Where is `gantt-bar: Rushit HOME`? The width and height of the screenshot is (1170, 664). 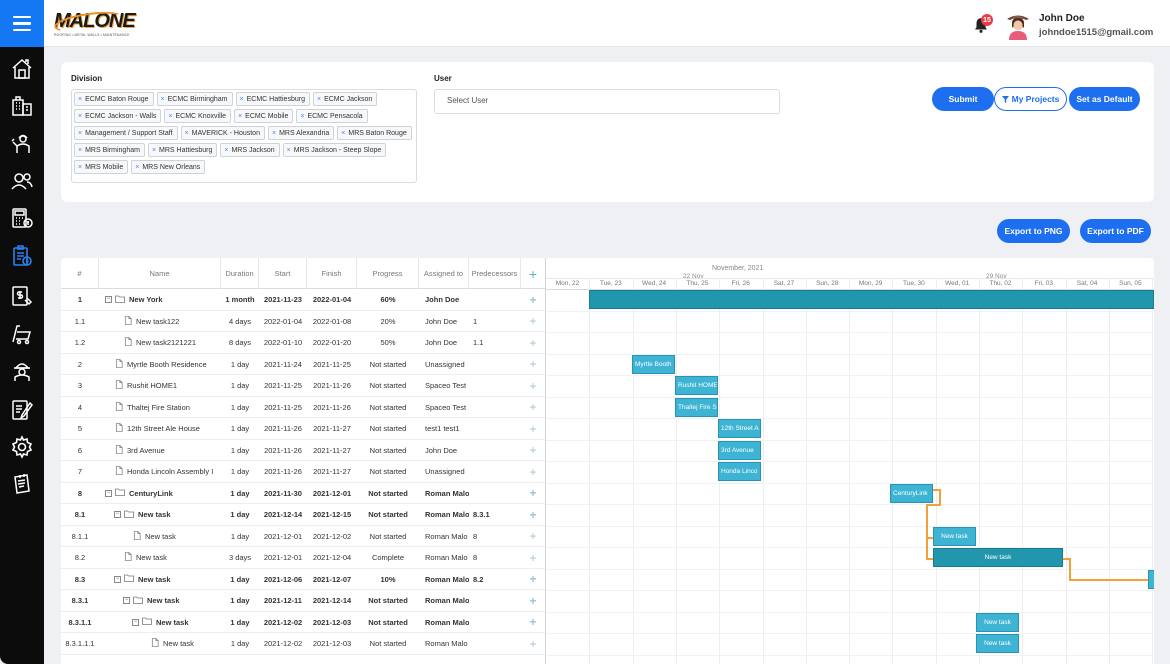 gantt-bar: Rushit HOME is located at coordinates (696, 385).